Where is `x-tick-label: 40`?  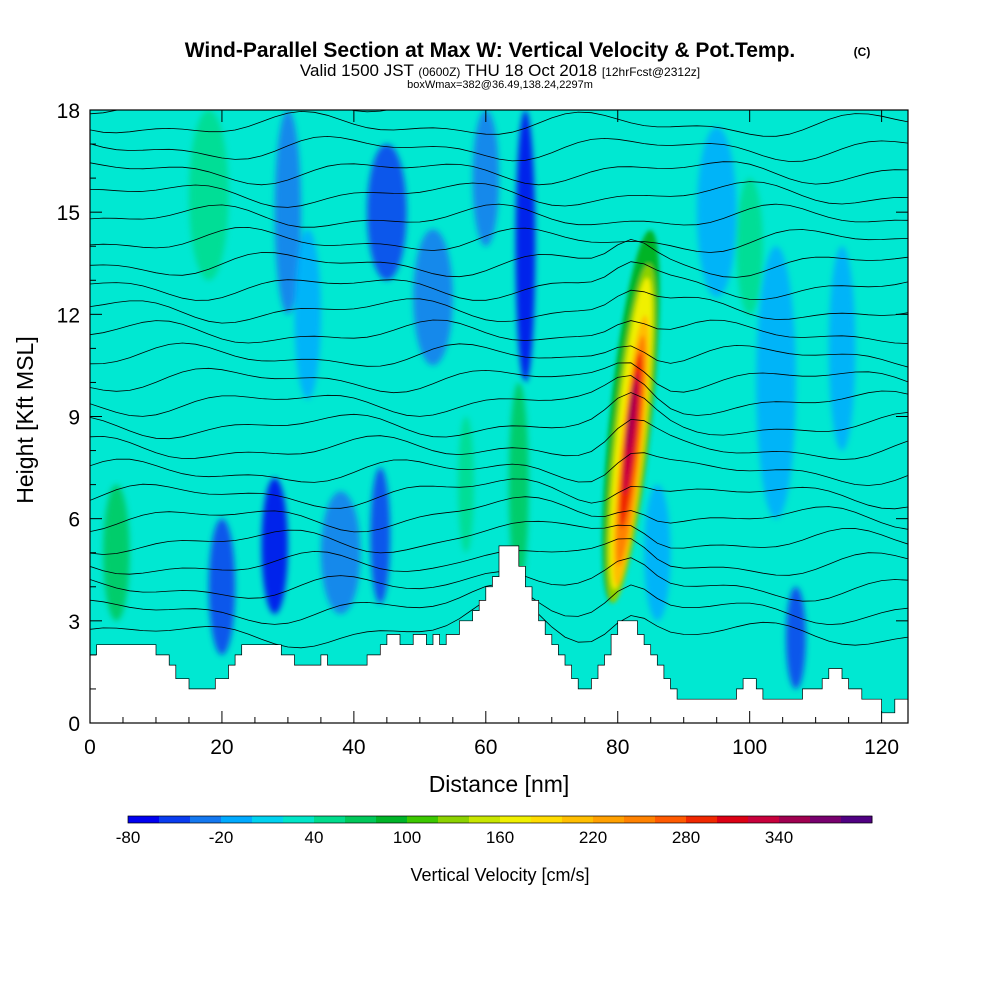 x-tick-label: 40 is located at coordinates (353, 747).